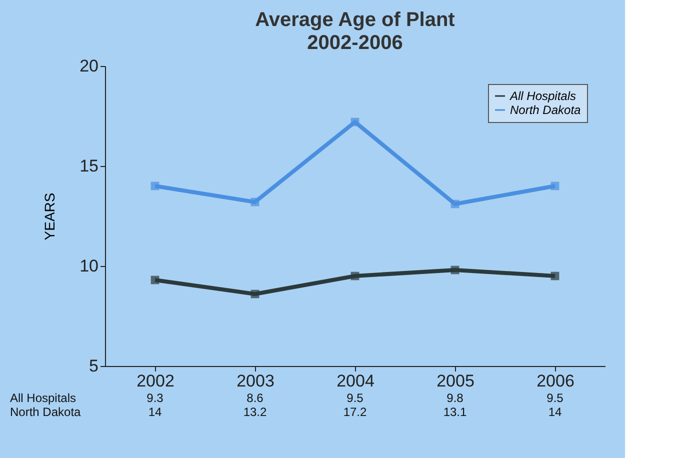 Image resolution: width=687 pixels, height=471 pixels. Describe the element at coordinates (89, 266) in the screenshot. I see `y-tick-label: 10` at that location.